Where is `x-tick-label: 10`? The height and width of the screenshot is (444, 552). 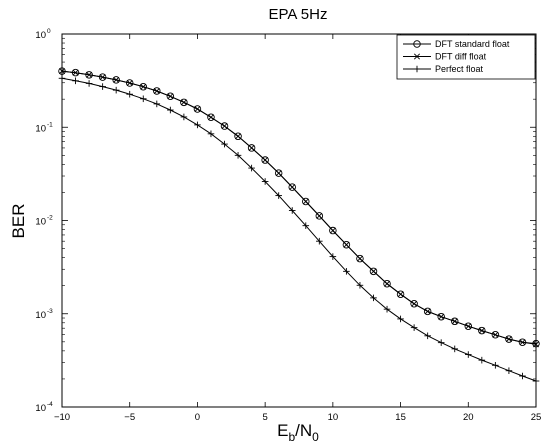
x-tick-label: 10 is located at coordinates (333, 417).